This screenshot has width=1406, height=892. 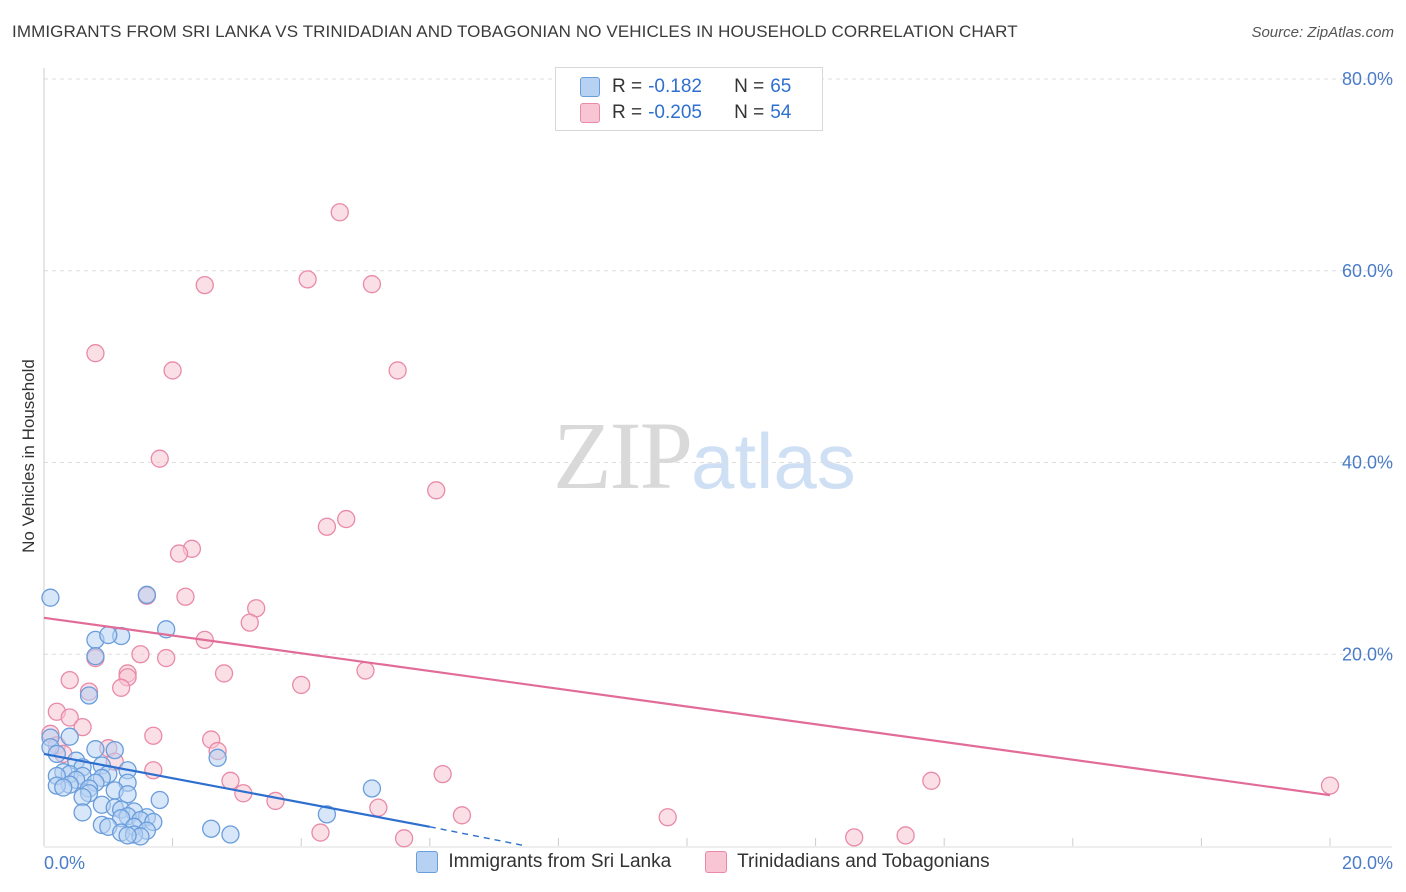 What do you see at coordinates (623, 455) in the screenshot?
I see `watermark-zip: ZIP` at bounding box center [623, 455].